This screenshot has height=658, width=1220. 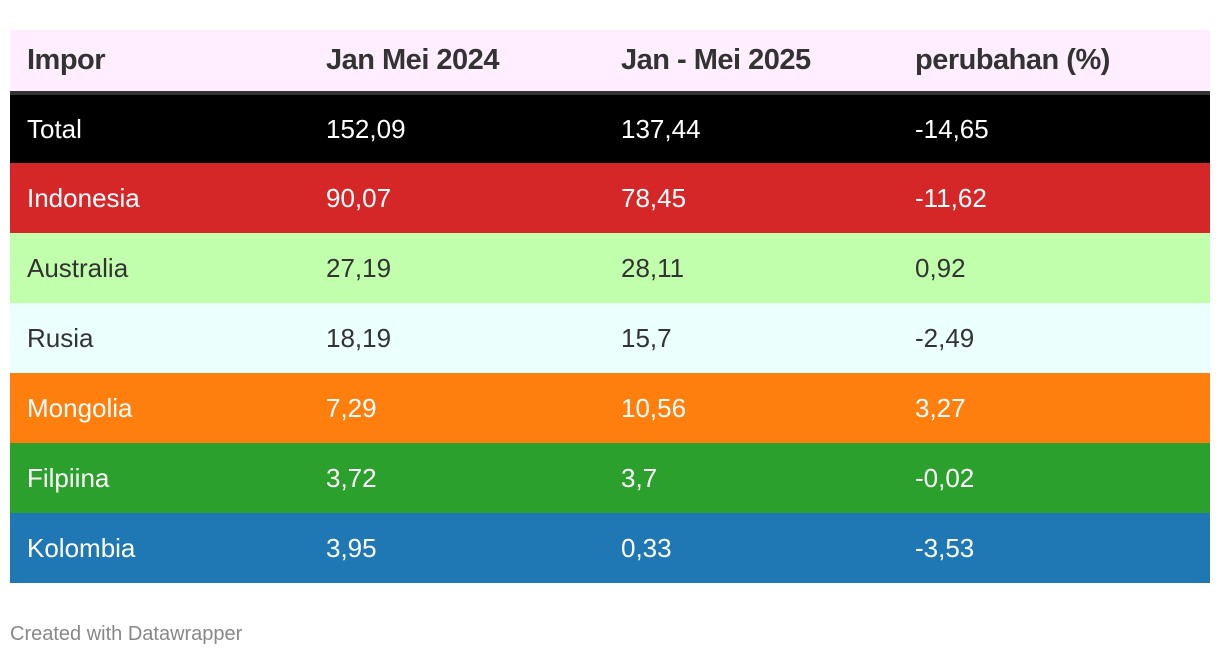 I want to click on header-jan-mei-2024: Jan Mei 2024, so click(x=456, y=62).